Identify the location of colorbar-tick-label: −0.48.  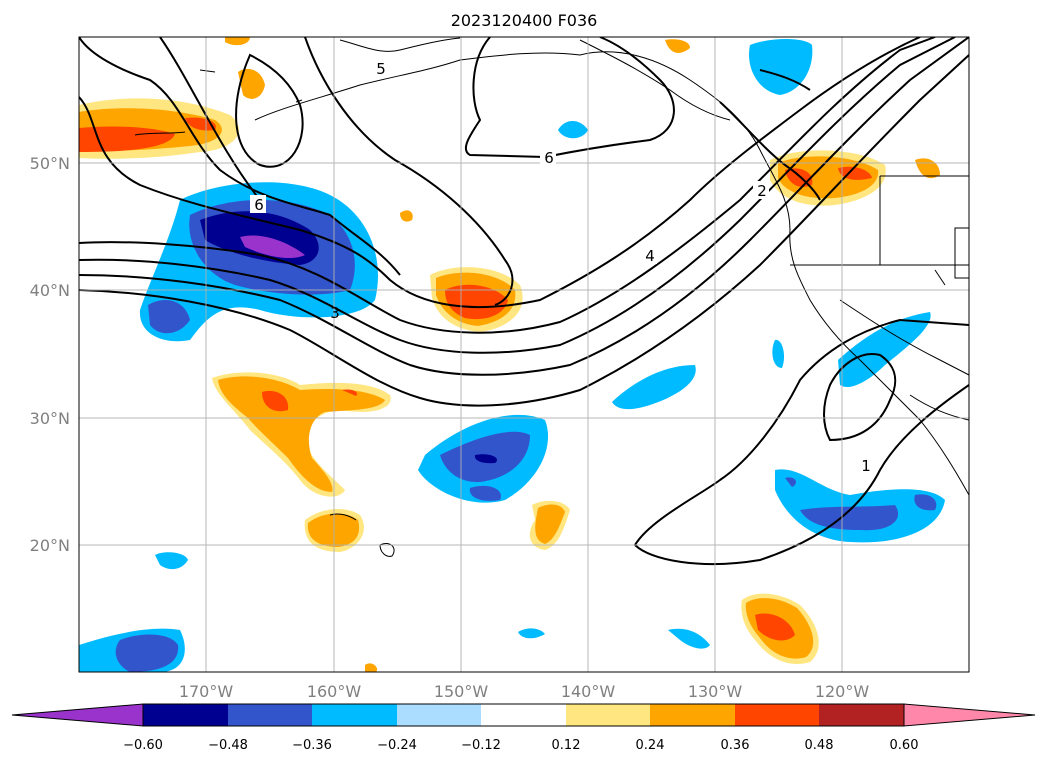
(228, 745).